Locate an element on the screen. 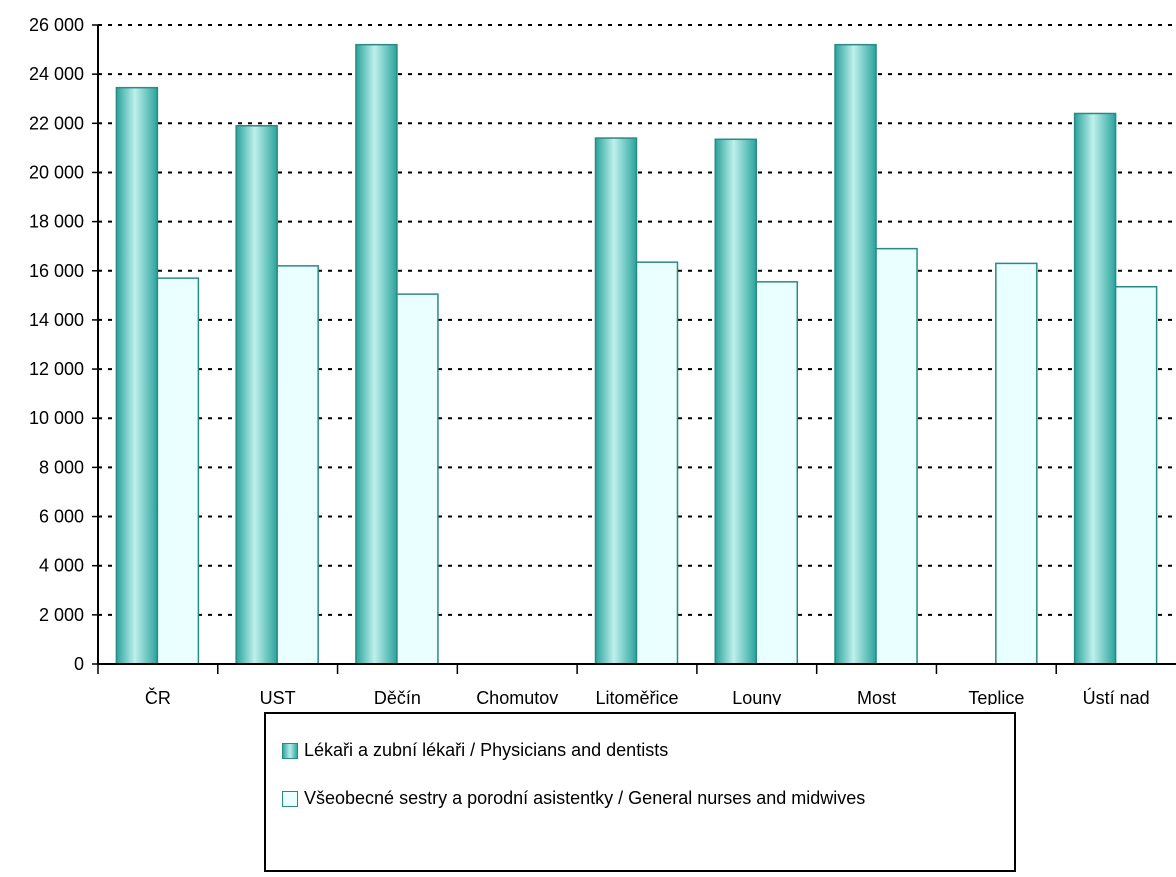 This screenshot has height=877, width=1176. y-tick-label: 24 000 is located at coordinates (56, 74).